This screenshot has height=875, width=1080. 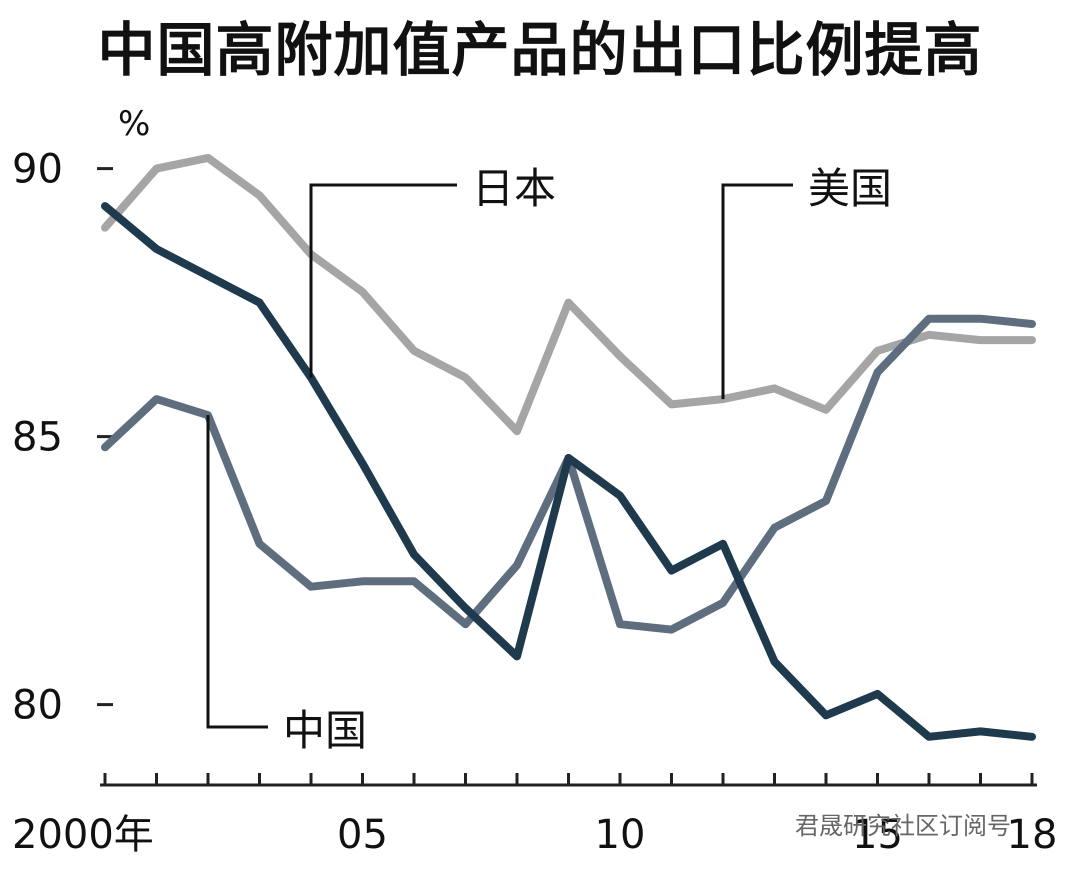 I want to click on y-tick-label: 80, so click(x=37, y=706).